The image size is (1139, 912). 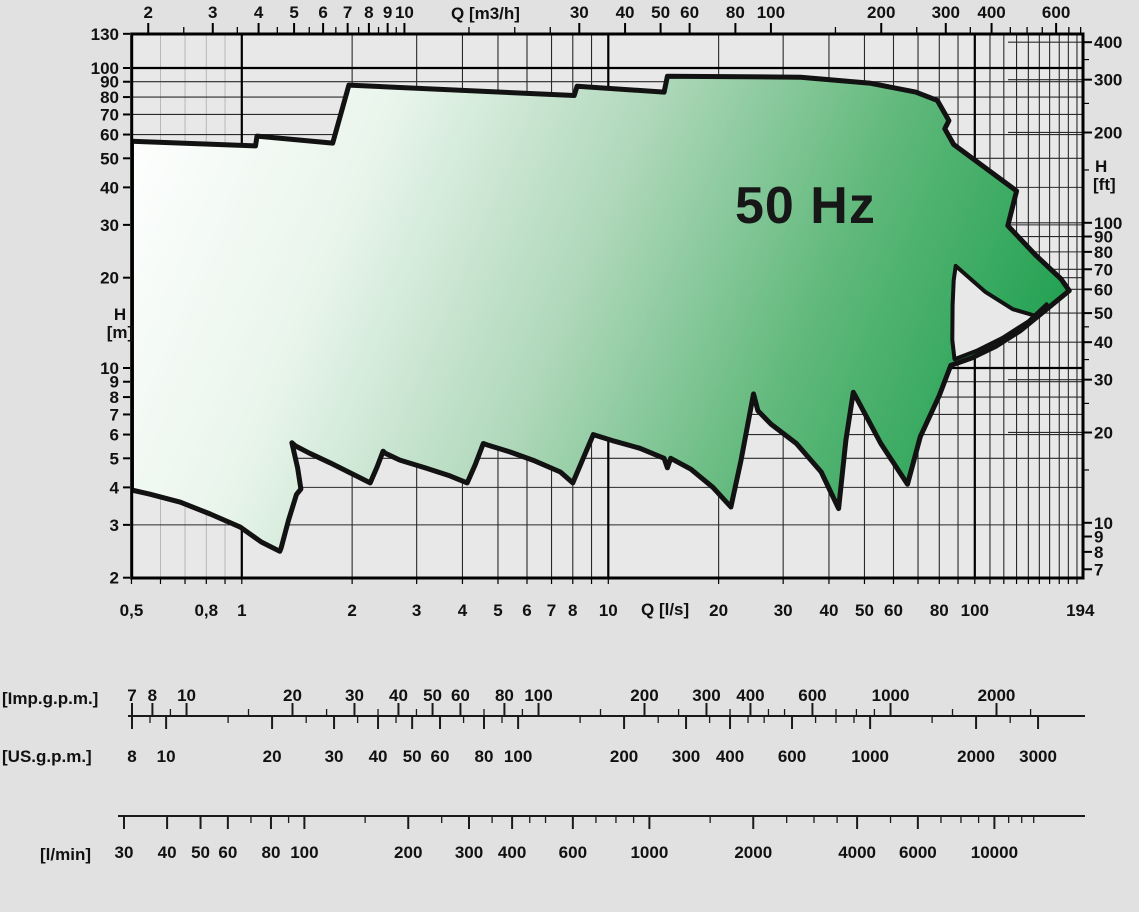 What do you see at coordinates (132, 610) in the screenshot?
I see `svg-text: 0,5` at bounding box center [132, 610].